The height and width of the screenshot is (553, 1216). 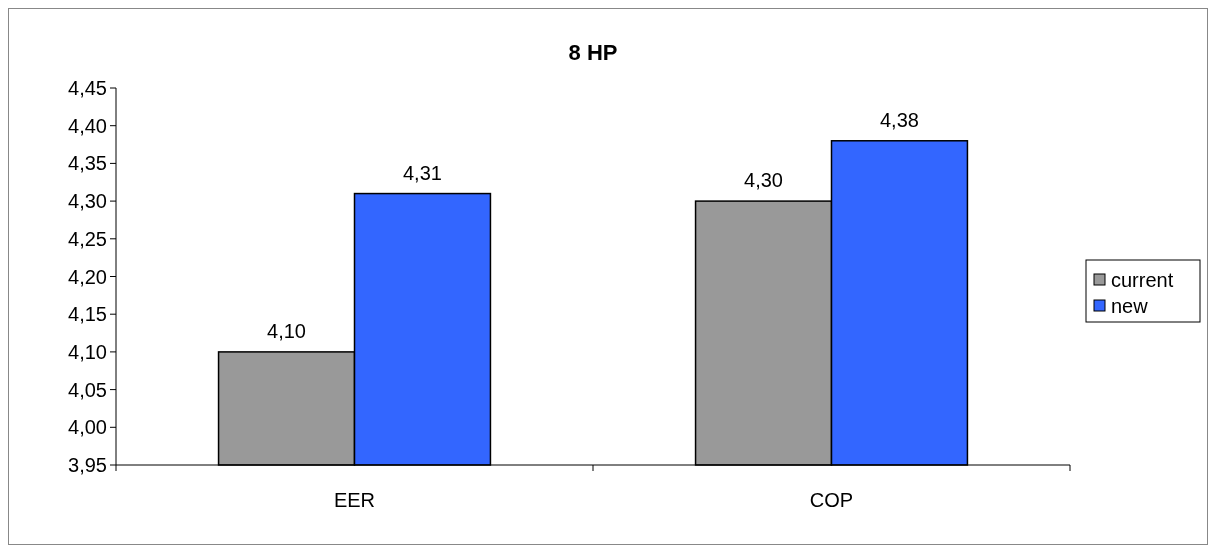 What do you see at coordinates (87, 276) in the screenshot?
I see `y-tick-label: 4,20` at bounding box center [87, 276].